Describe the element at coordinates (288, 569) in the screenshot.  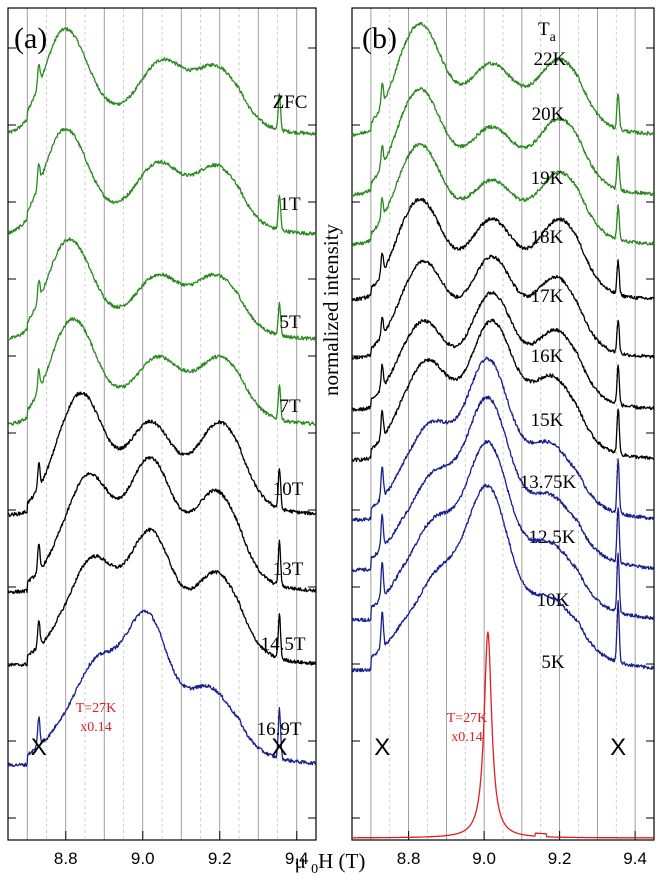
I see `series-label: 13T` at that location.